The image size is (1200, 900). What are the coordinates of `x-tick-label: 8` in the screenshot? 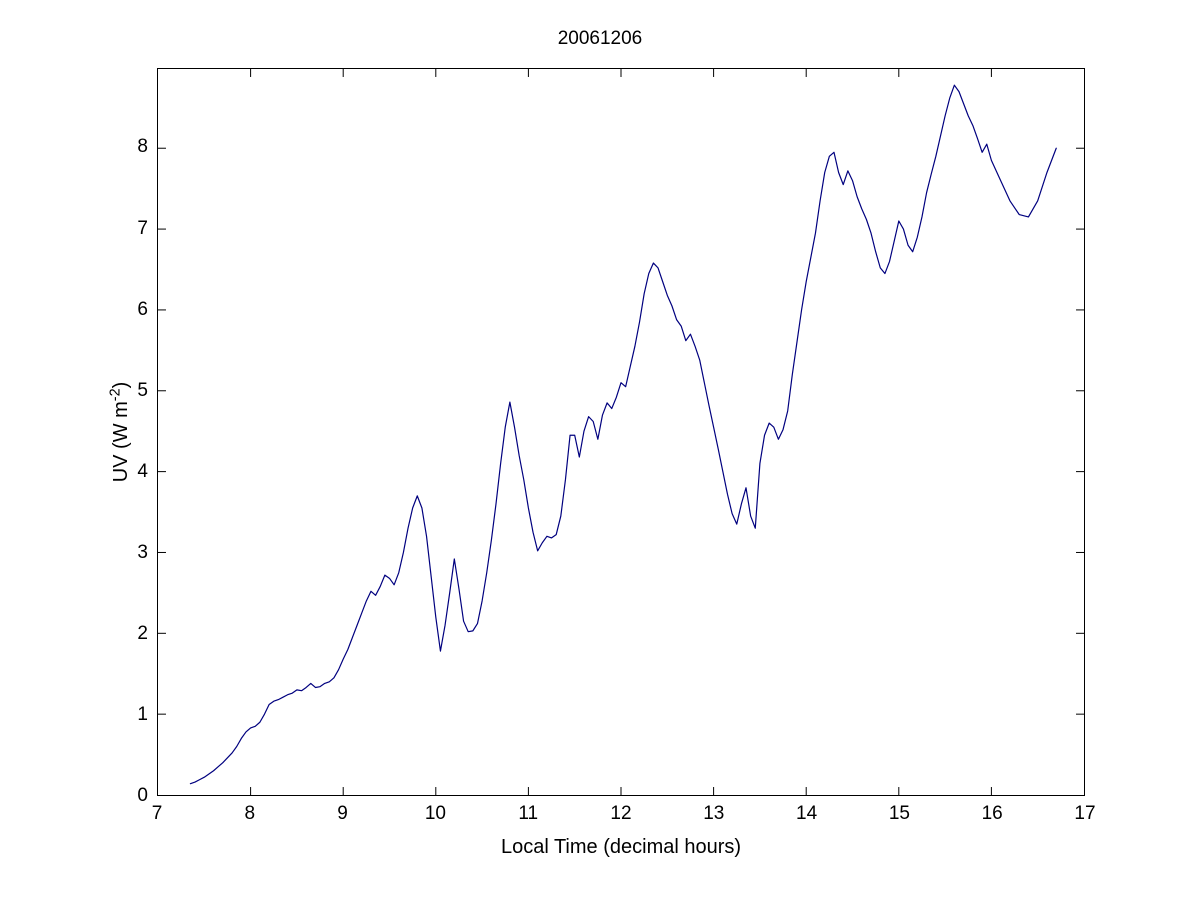 It's located at (250, 813).